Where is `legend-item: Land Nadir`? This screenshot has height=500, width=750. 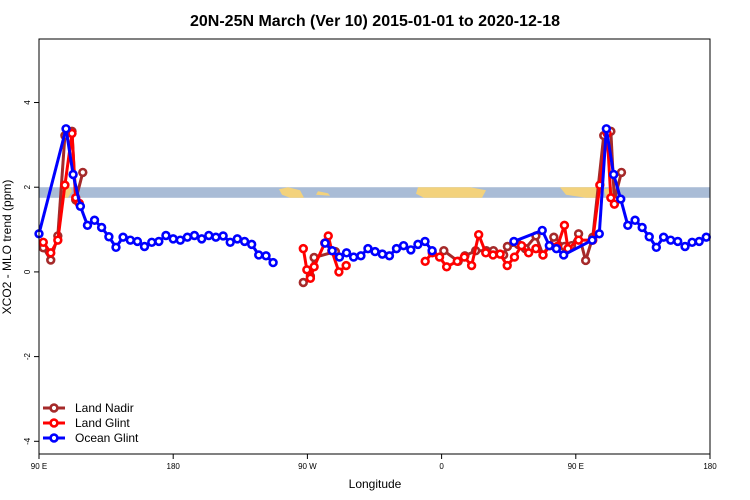
legend-item: Land Nadir is located at coordinates (88, 408).